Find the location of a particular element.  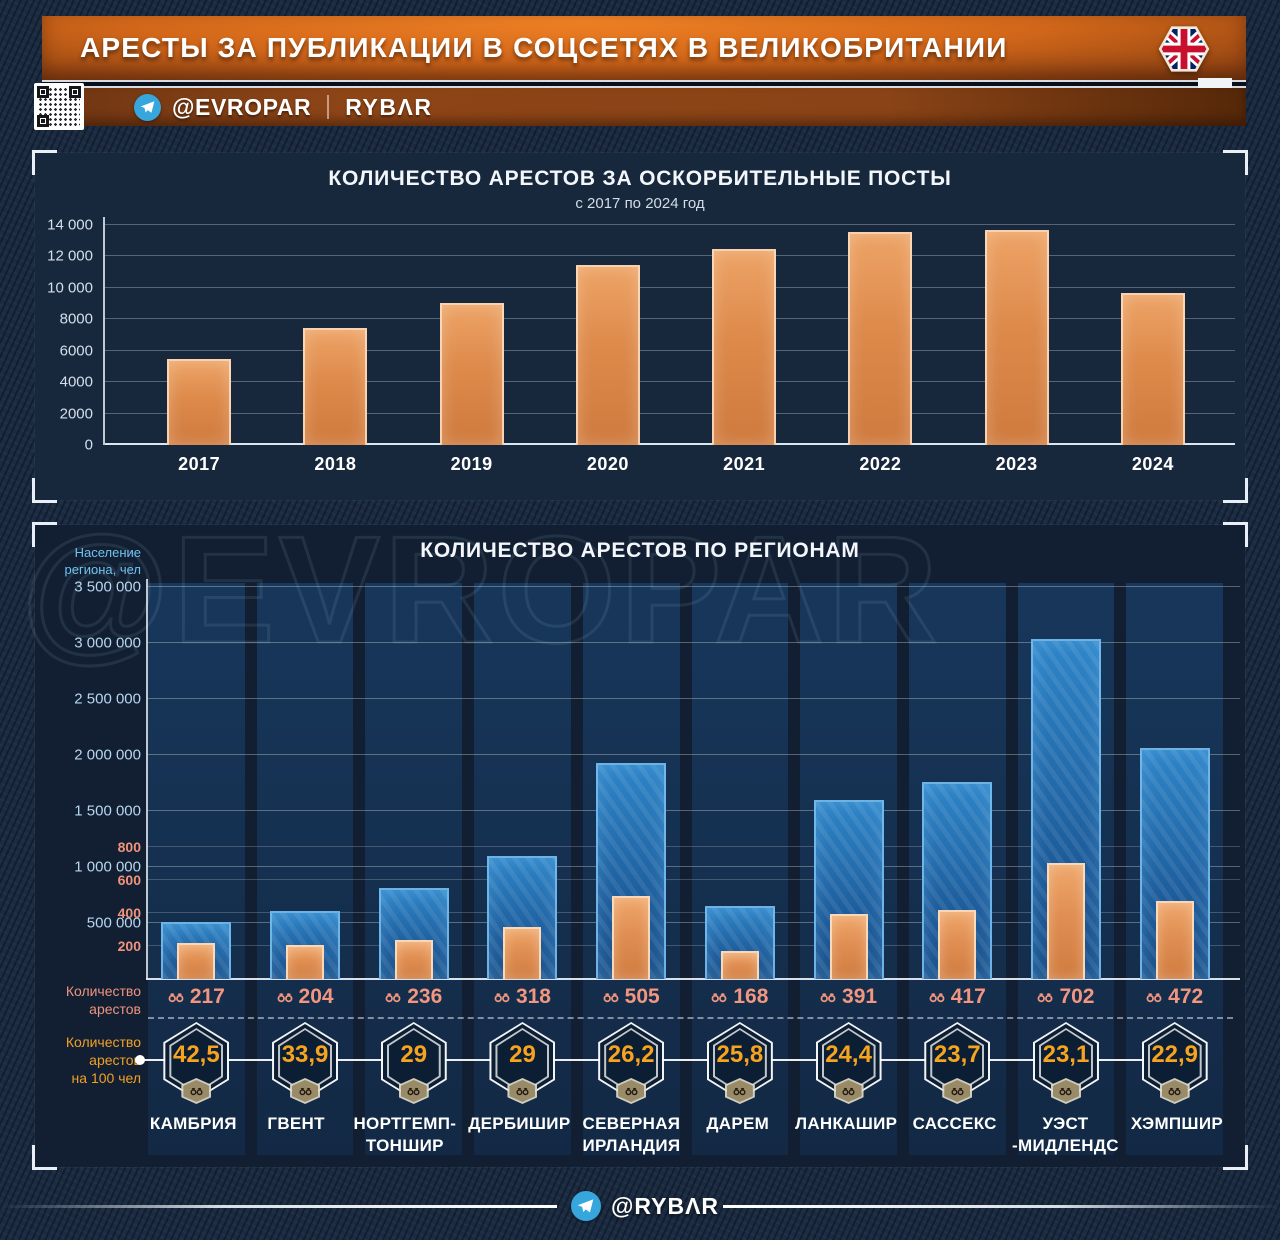

arrests-count: 236 is located at coordinates (413, 997).